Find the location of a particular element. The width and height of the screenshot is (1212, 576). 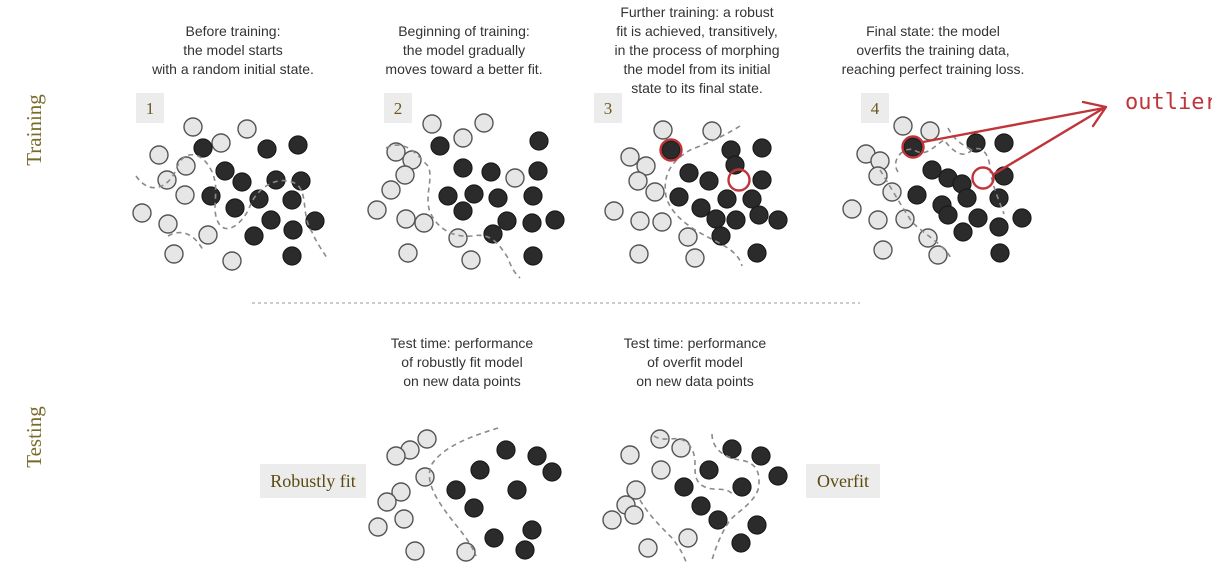

badge-number: 4 is located at coordinates (875, 108).